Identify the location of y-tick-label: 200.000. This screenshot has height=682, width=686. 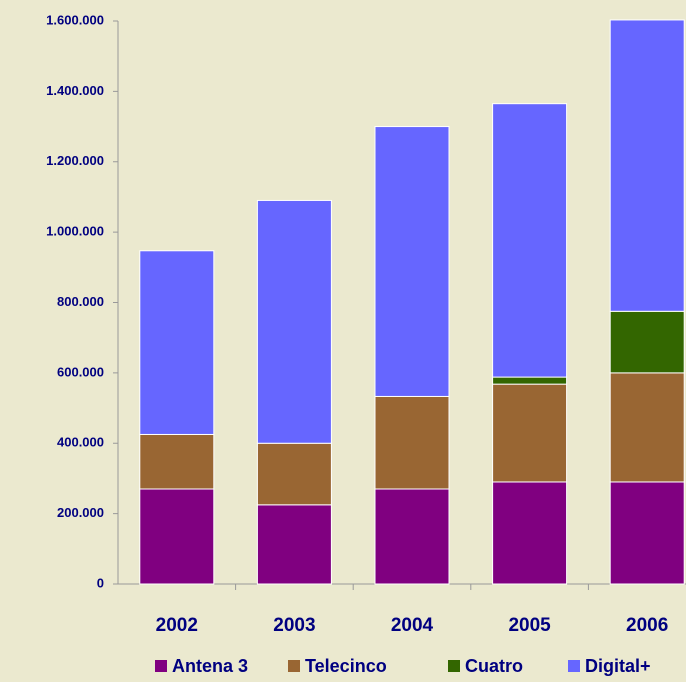
(80, 512).